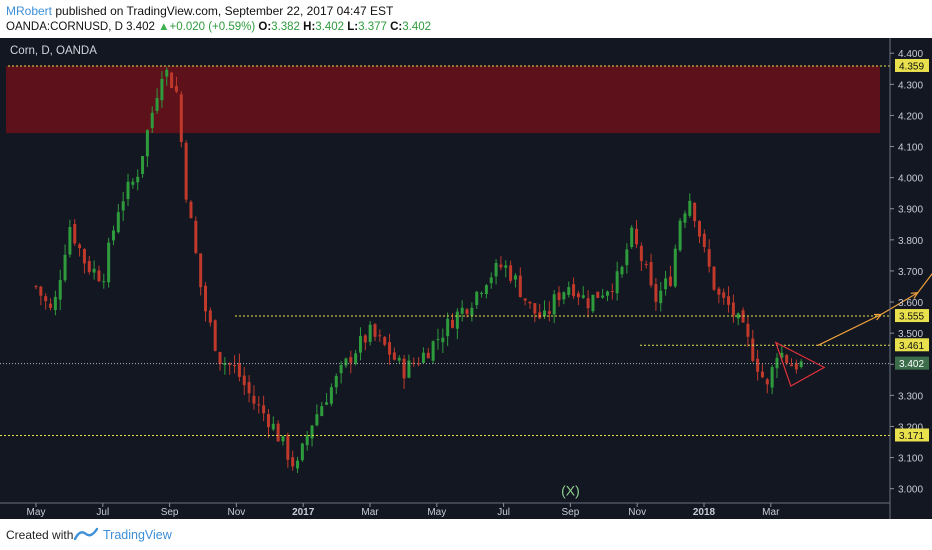  What do you see at coordinates (303, 512) in the screenshot?
I see `time-tick-label: 2017` at bounding box center [303, 512].